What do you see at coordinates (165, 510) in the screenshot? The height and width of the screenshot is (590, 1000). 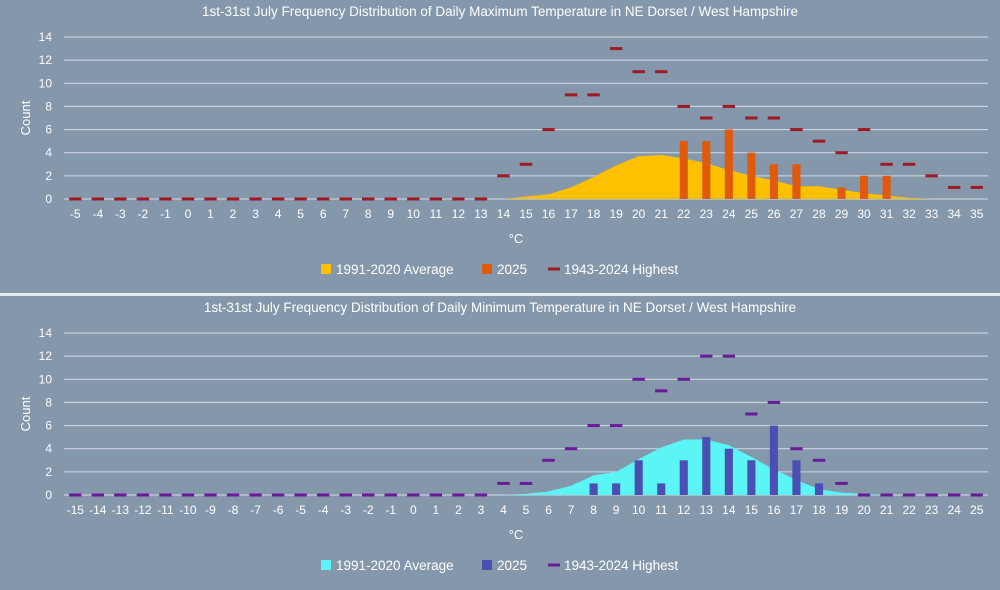 I see `x-tick-label: -11` at bounding box center [165, 510].